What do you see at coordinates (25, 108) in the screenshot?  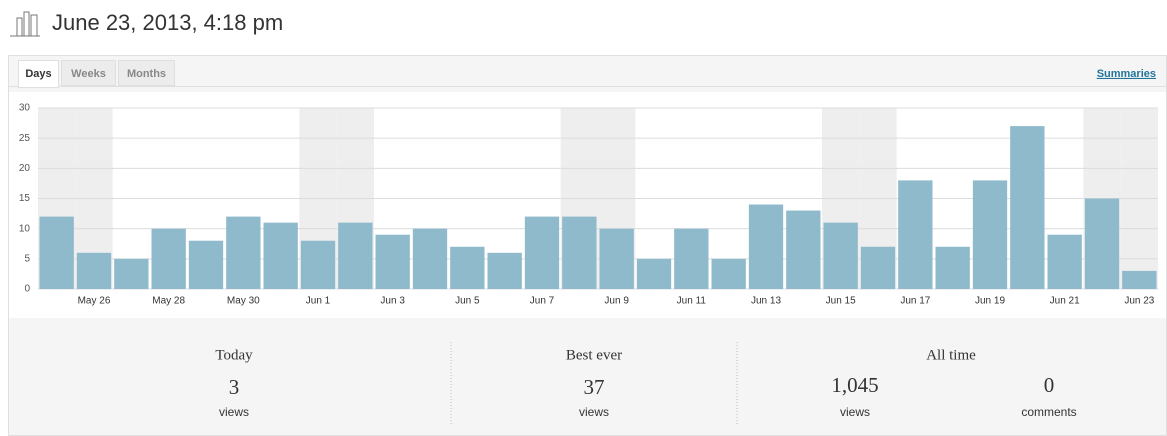 I see `y-tick-label: 30` at bounding box center [25, 108].